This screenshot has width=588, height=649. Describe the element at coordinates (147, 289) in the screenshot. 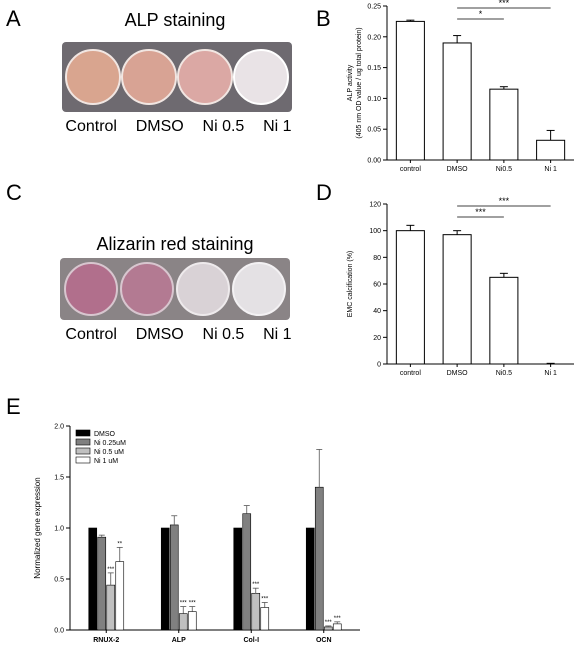

I see `alizarin-well-dmso` at that location.